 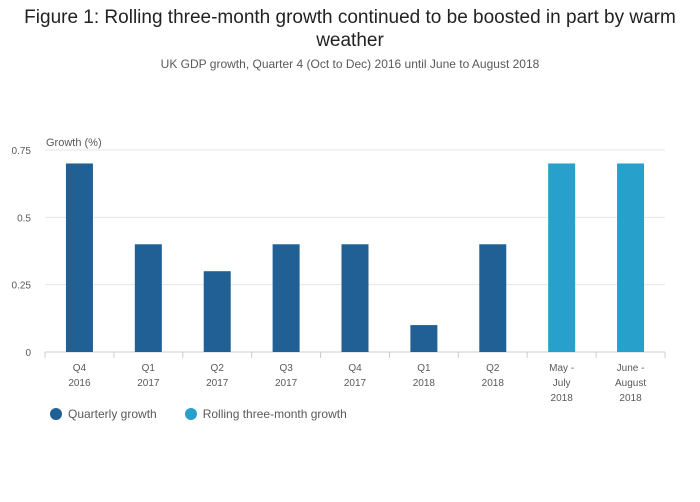 What do you see at coordinates (112, 414) in the screenshot?
I see `legend-label-quarterly: Quarterly growth` at bounding box center [112, 414].